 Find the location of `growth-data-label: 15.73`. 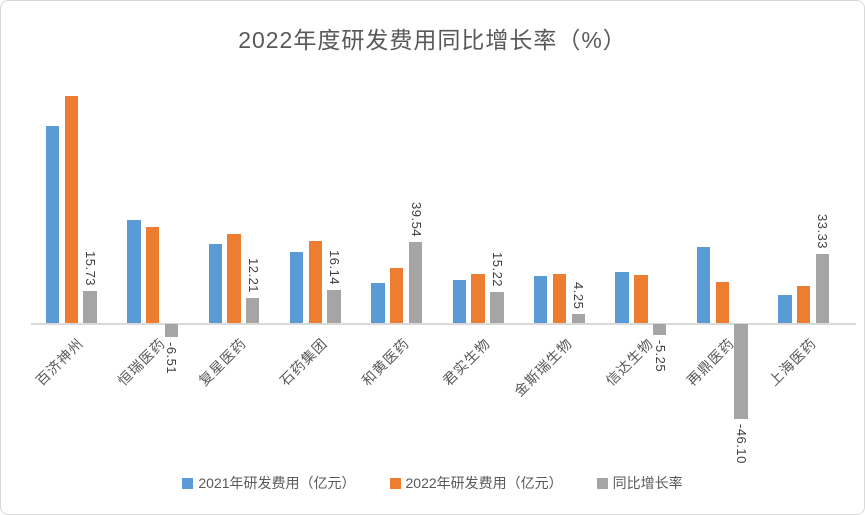

growth-data-label: 15.73 is located at coordinates (91, 268).